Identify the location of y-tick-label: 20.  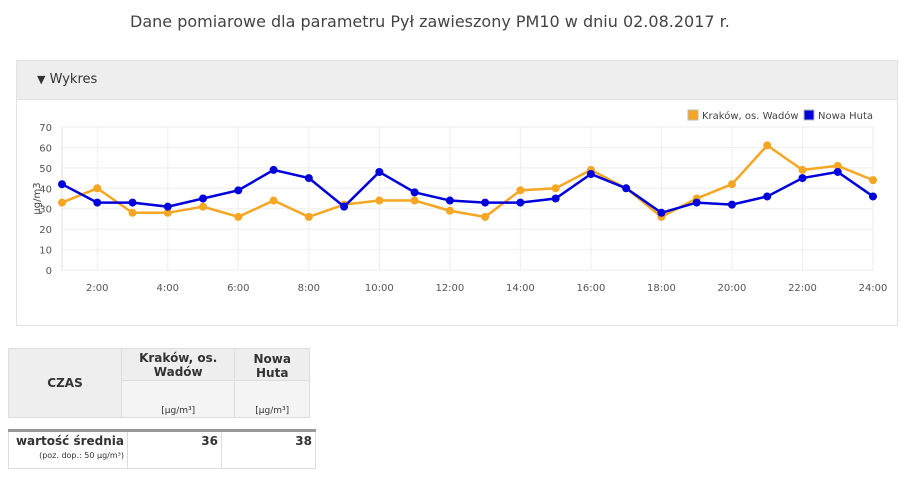
(45, 230).